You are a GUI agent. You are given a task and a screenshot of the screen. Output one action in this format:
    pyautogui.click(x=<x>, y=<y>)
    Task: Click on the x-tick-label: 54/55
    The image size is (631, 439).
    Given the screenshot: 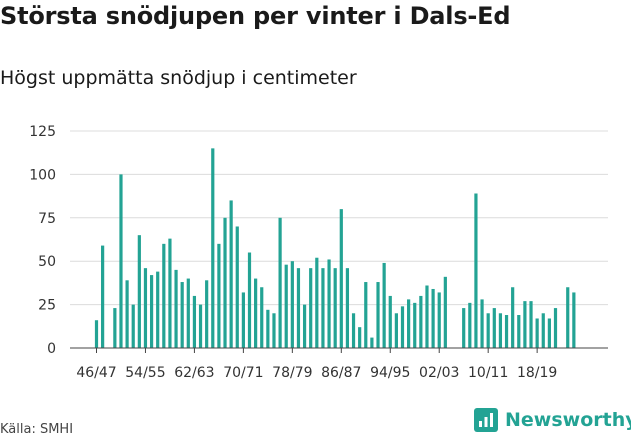 What is the action you would take?
    pyautogui.click(x=145, y=373)
    